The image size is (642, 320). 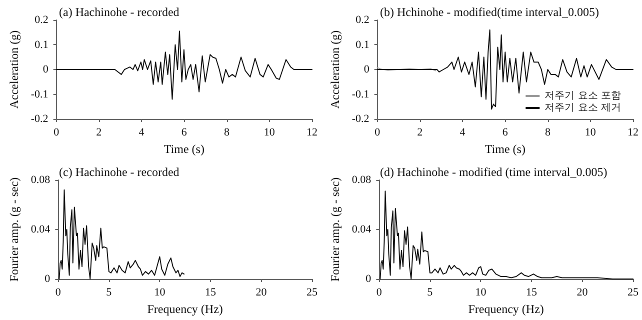 I want to click on legend-label: 저주기 요소 포함, so click(x=582, y=96).